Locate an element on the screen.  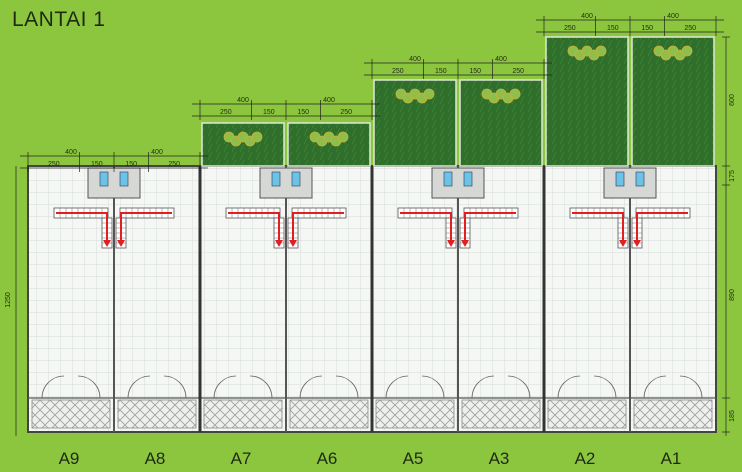
unit-a5 is located at coordinates (415, 402).